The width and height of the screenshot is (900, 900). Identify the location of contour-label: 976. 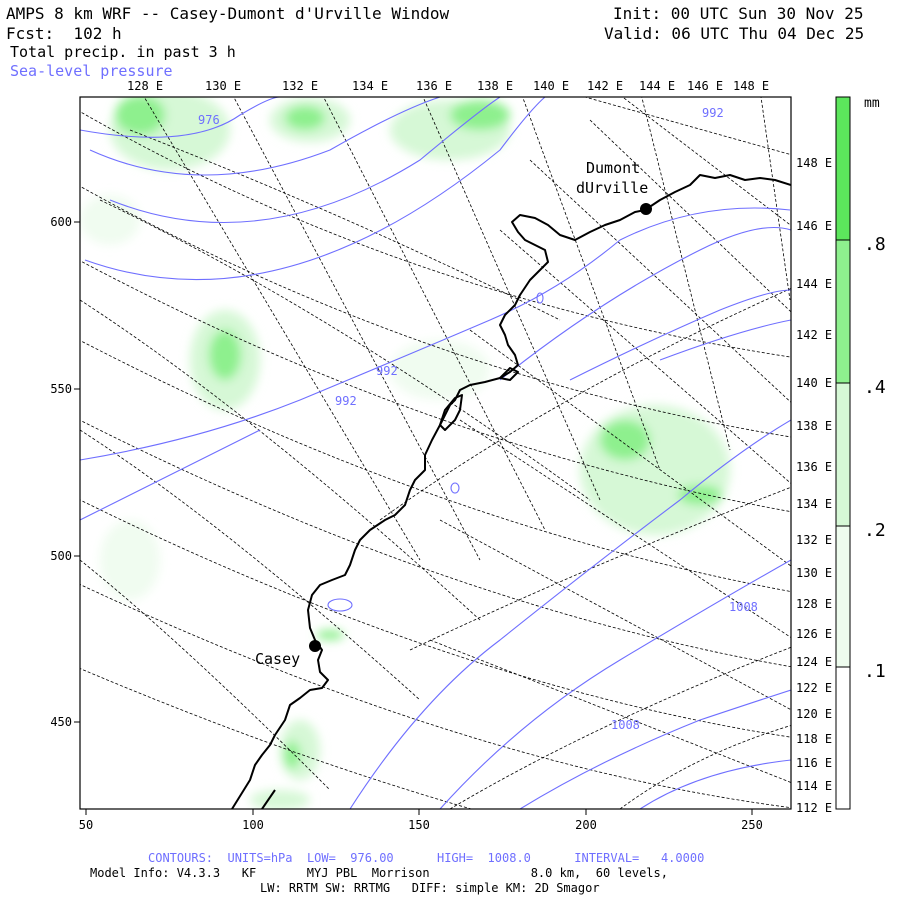
(209, 120).